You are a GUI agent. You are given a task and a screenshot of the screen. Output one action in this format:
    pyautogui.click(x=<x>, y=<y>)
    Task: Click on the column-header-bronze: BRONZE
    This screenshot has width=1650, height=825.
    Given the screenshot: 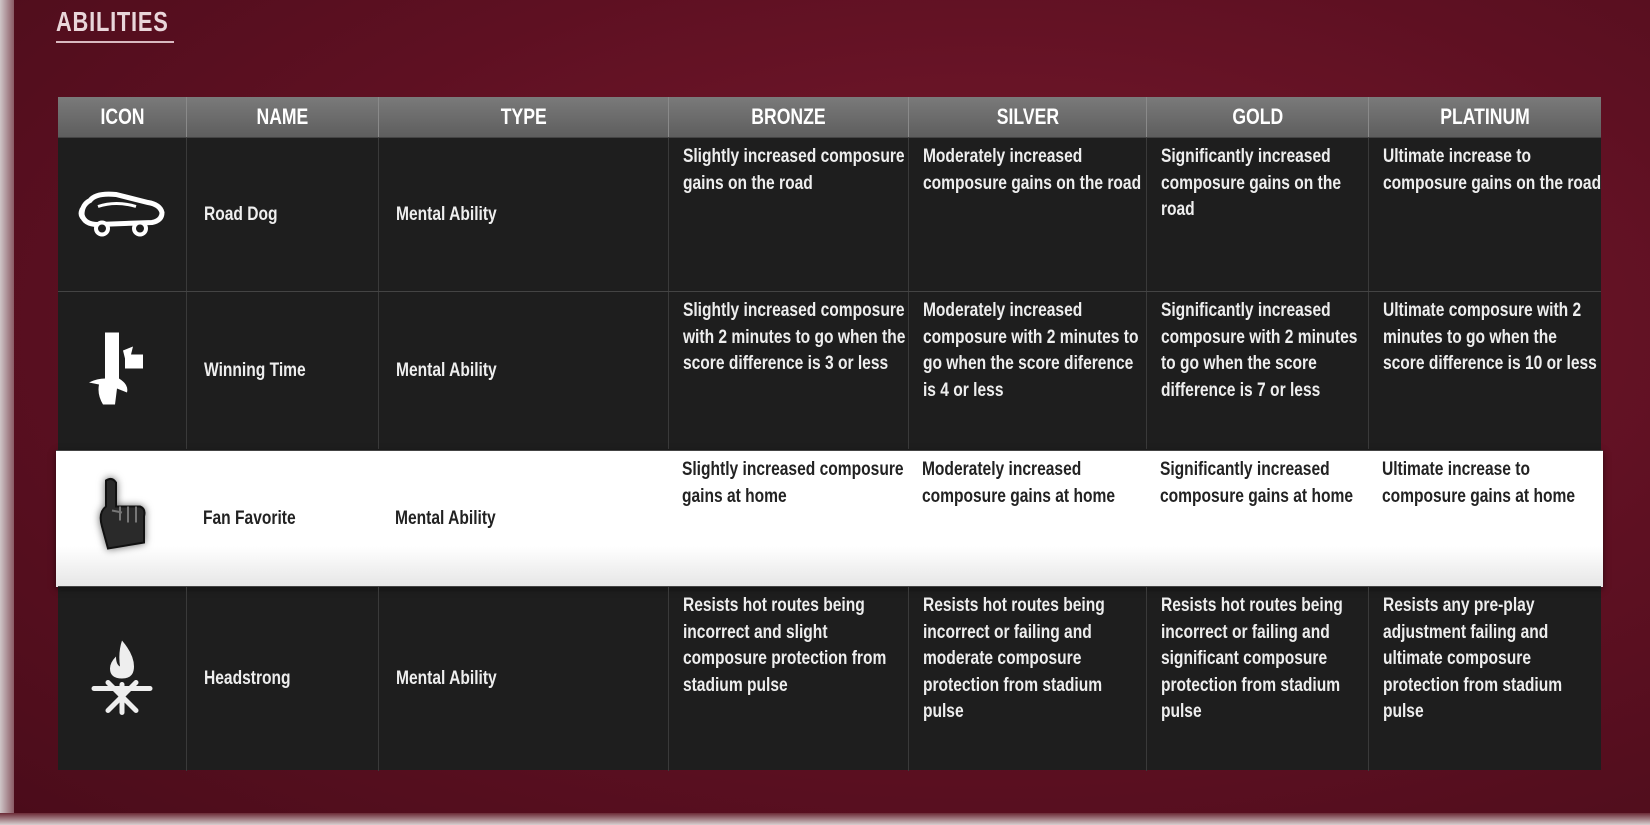 What is the action you would take?
    pyautogui.click(x=788, y=117)
    